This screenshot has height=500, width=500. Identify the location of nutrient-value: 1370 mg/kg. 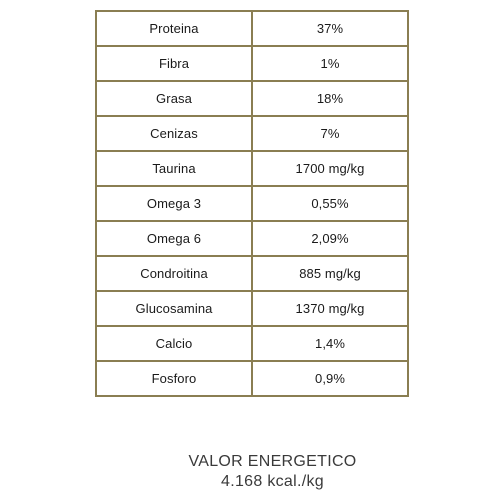
(330, 308).